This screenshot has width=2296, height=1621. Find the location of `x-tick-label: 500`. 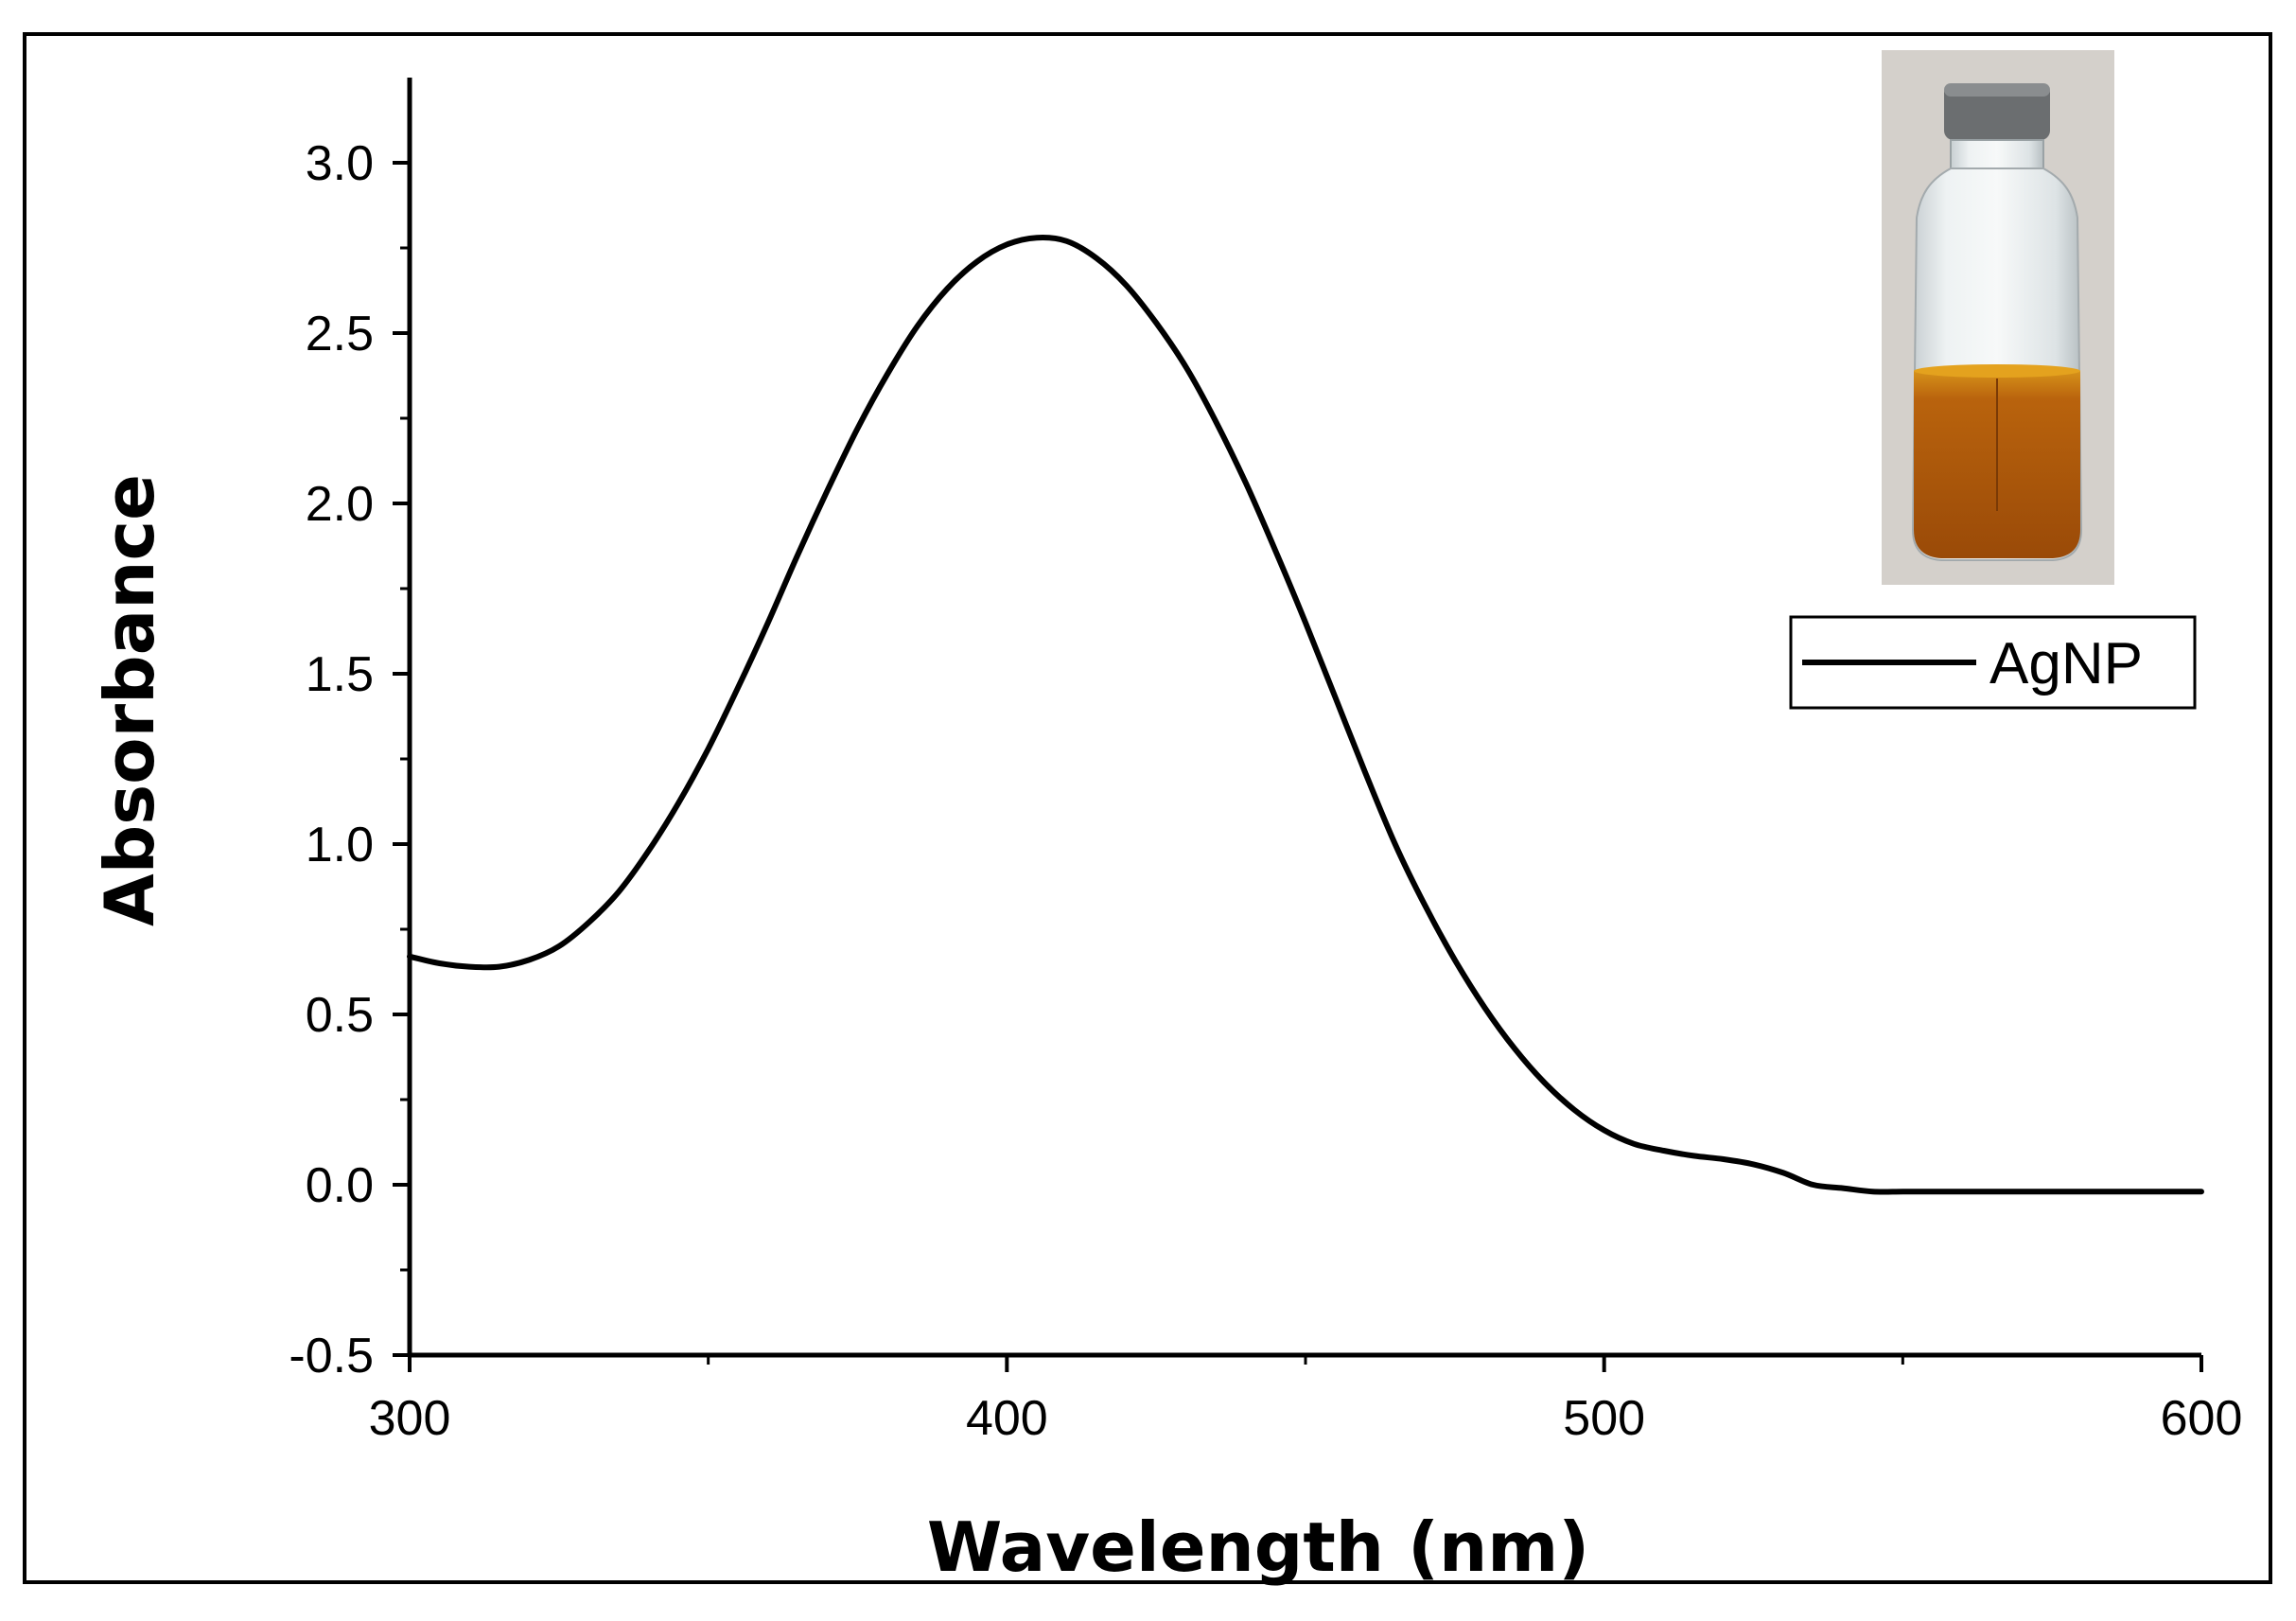

x-tick-label: 500 is located at coordinates (1604, 1418).